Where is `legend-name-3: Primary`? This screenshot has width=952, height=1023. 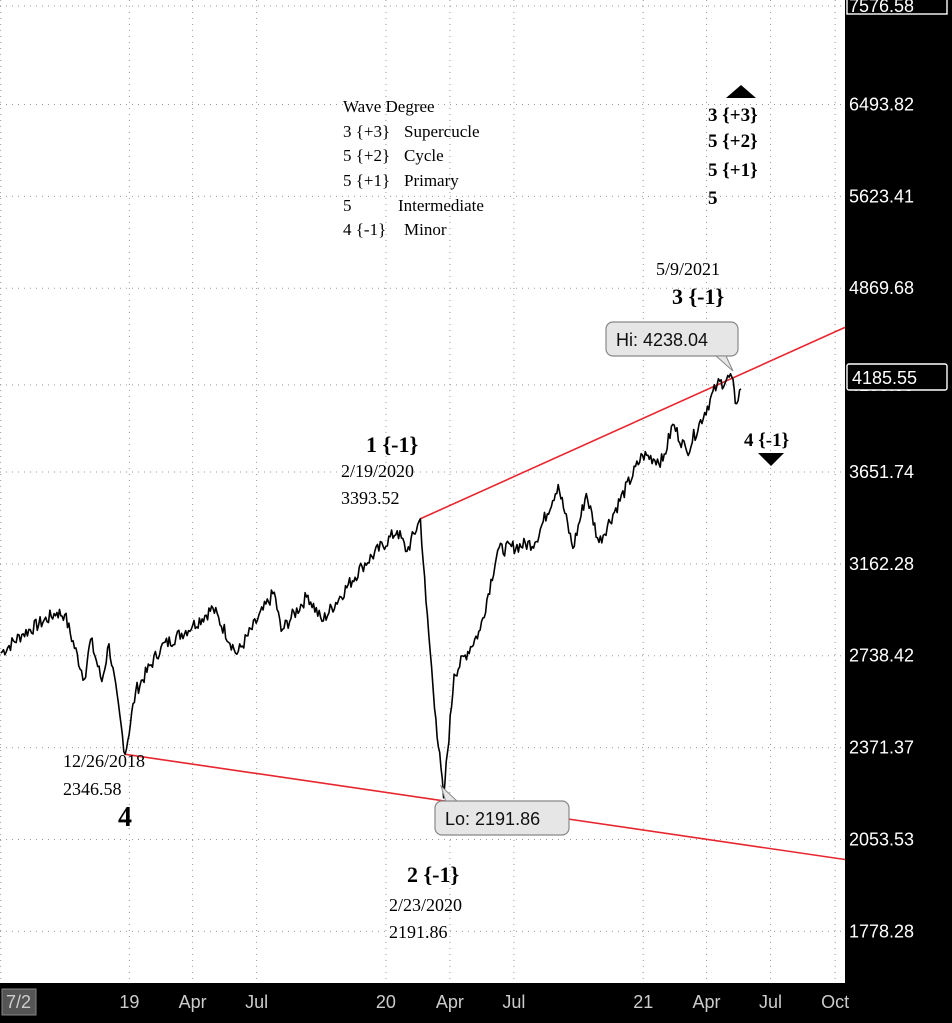
legend-name-3: Primary is located at coordinates (431, 180).